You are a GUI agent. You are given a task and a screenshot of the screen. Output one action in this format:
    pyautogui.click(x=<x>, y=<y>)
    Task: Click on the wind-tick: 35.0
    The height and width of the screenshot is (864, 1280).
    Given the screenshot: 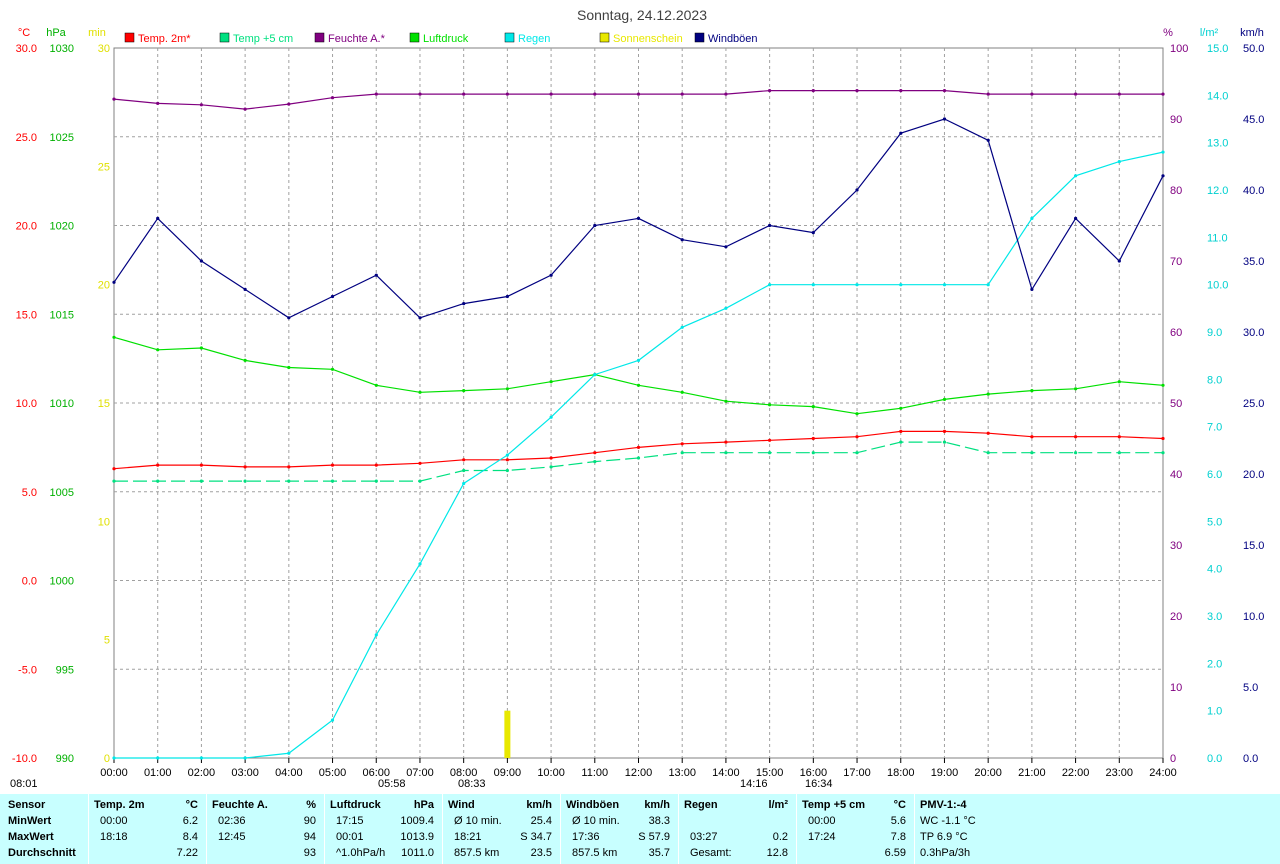 What is the action you would take?
    pyautogui.click(x=1253, y=262)
    